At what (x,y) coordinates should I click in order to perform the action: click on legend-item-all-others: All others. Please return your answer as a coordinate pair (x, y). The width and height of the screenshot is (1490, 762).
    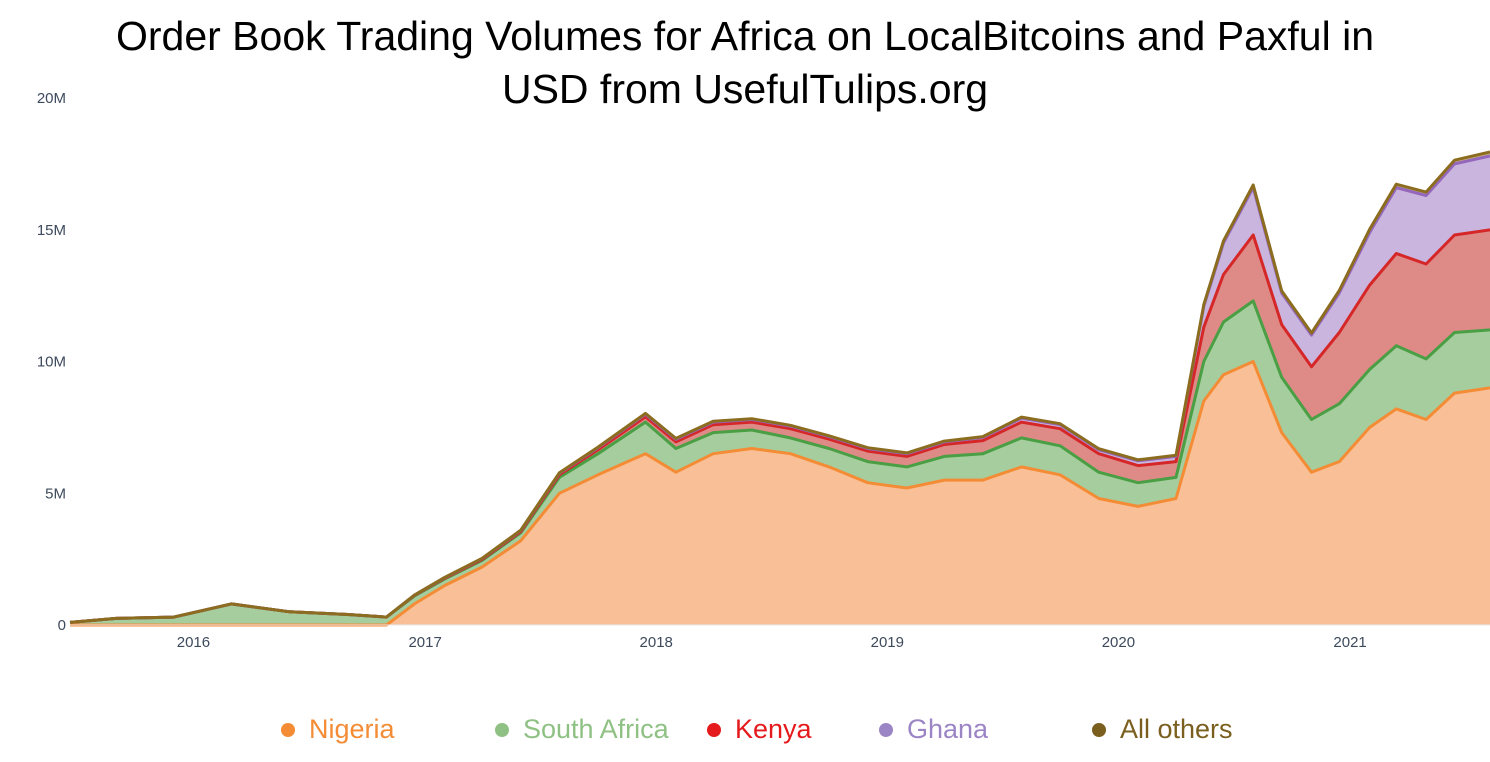
    Looking at the image, I should click on (1162, 729).